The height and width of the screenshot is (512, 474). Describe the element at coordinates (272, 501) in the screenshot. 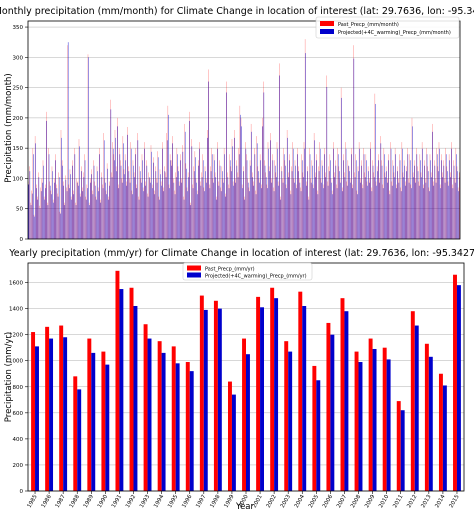

I see `yearly-x-tick-label: 2002` at that location.